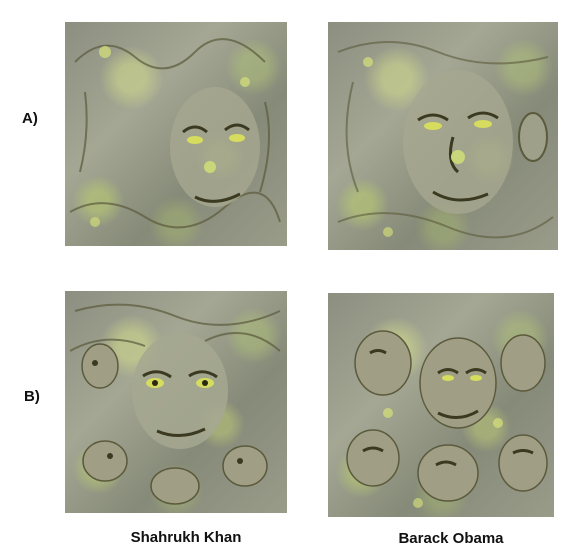 This screenshot has height=556, width=572. Describe the element at coordinates (30, 118) in the screenshot. I see `row-label-a: A)` at that location.